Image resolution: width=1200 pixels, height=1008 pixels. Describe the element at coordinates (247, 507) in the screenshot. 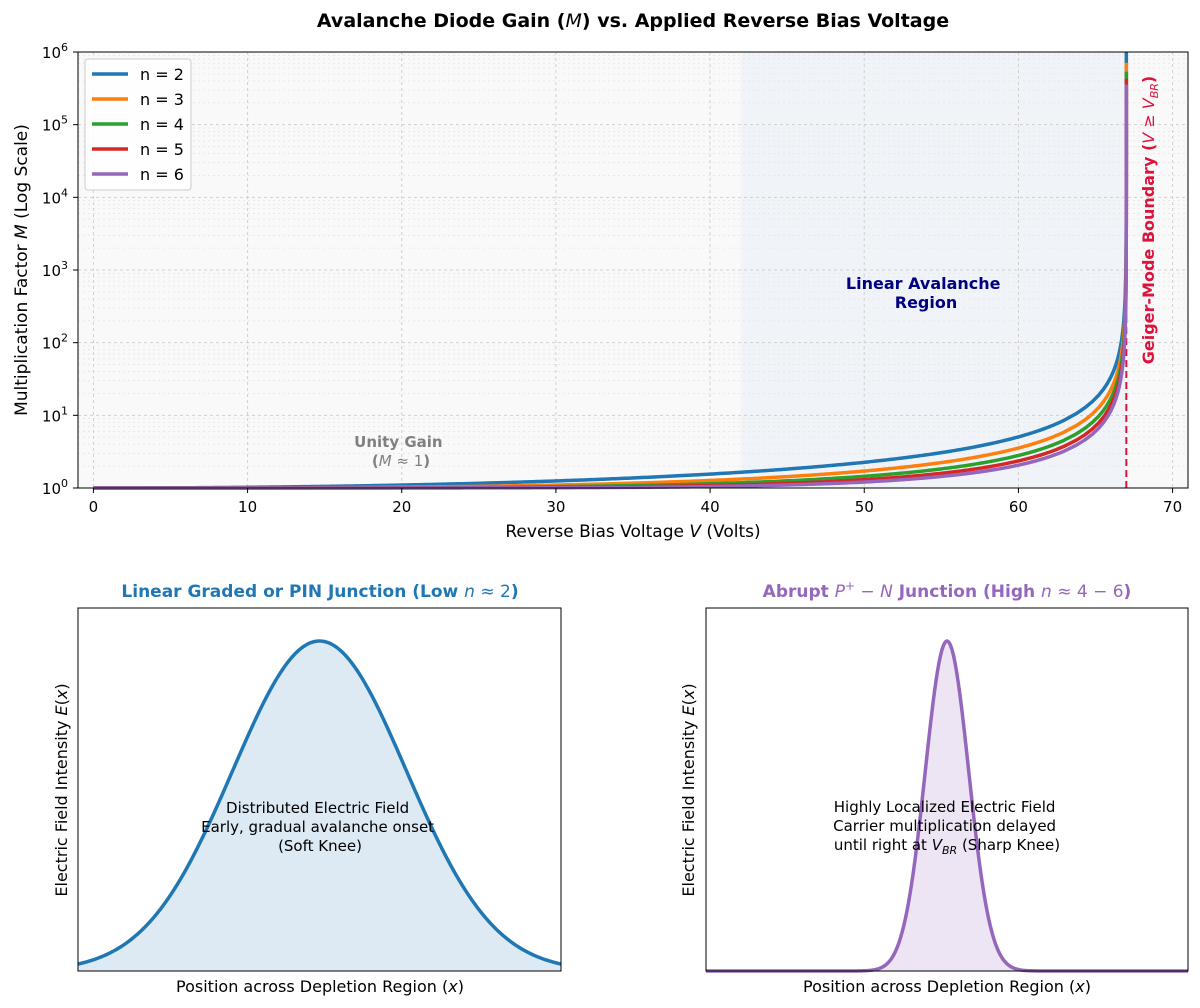

I see `x-tick-label: 10` at that location.